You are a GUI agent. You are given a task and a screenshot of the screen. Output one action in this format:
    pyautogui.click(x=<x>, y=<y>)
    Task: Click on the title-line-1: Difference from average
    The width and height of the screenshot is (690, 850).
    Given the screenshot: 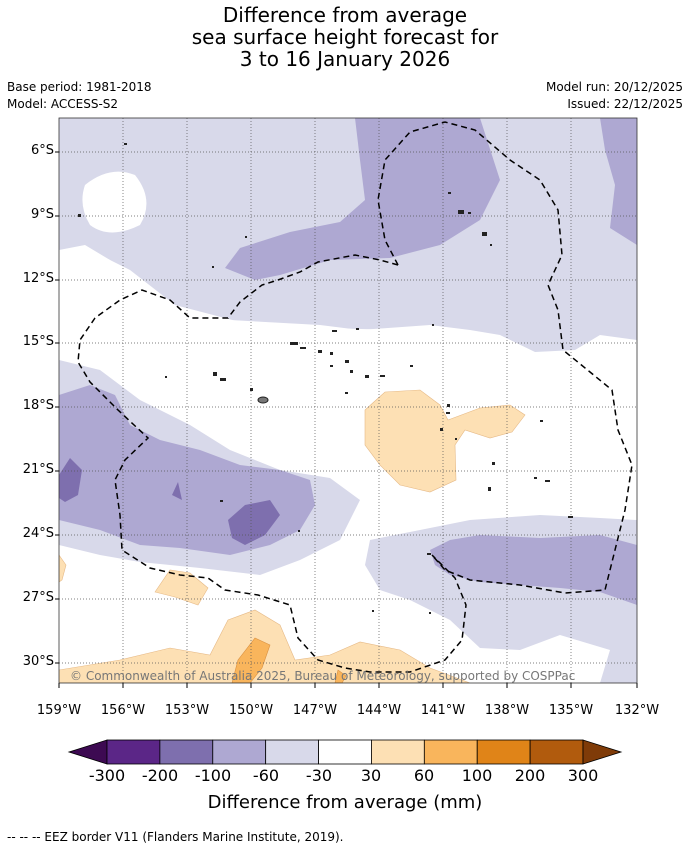 What is the action you would take?
    pyautogui.click(x=345, y=15)
    